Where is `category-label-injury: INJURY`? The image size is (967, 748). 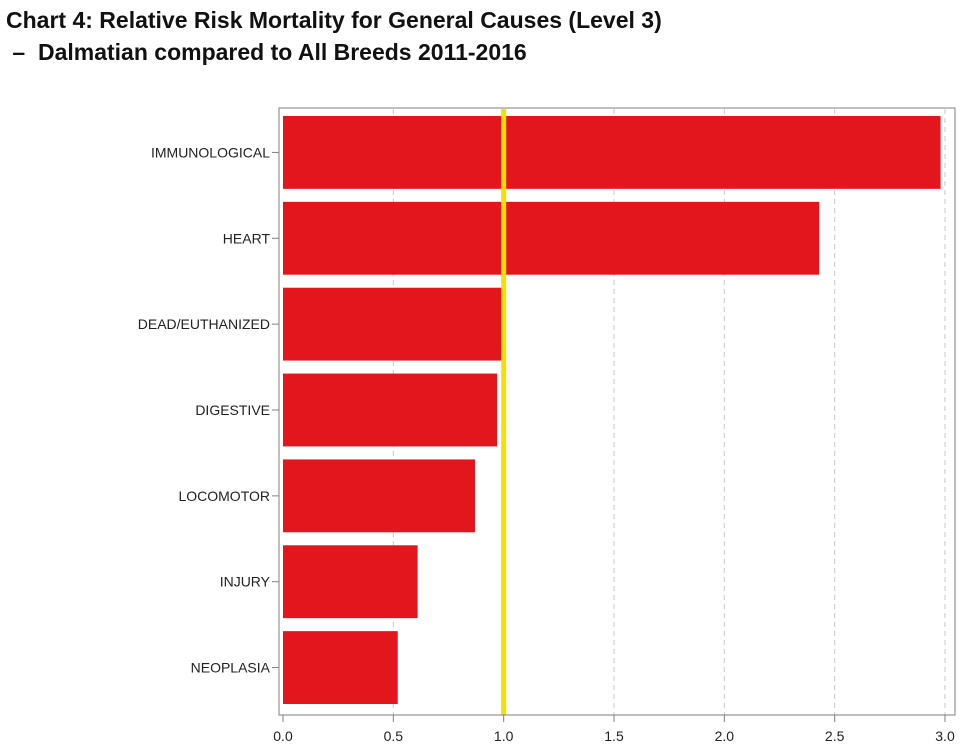
category-label-injury: INJURY is located at coordinates (245, 582).